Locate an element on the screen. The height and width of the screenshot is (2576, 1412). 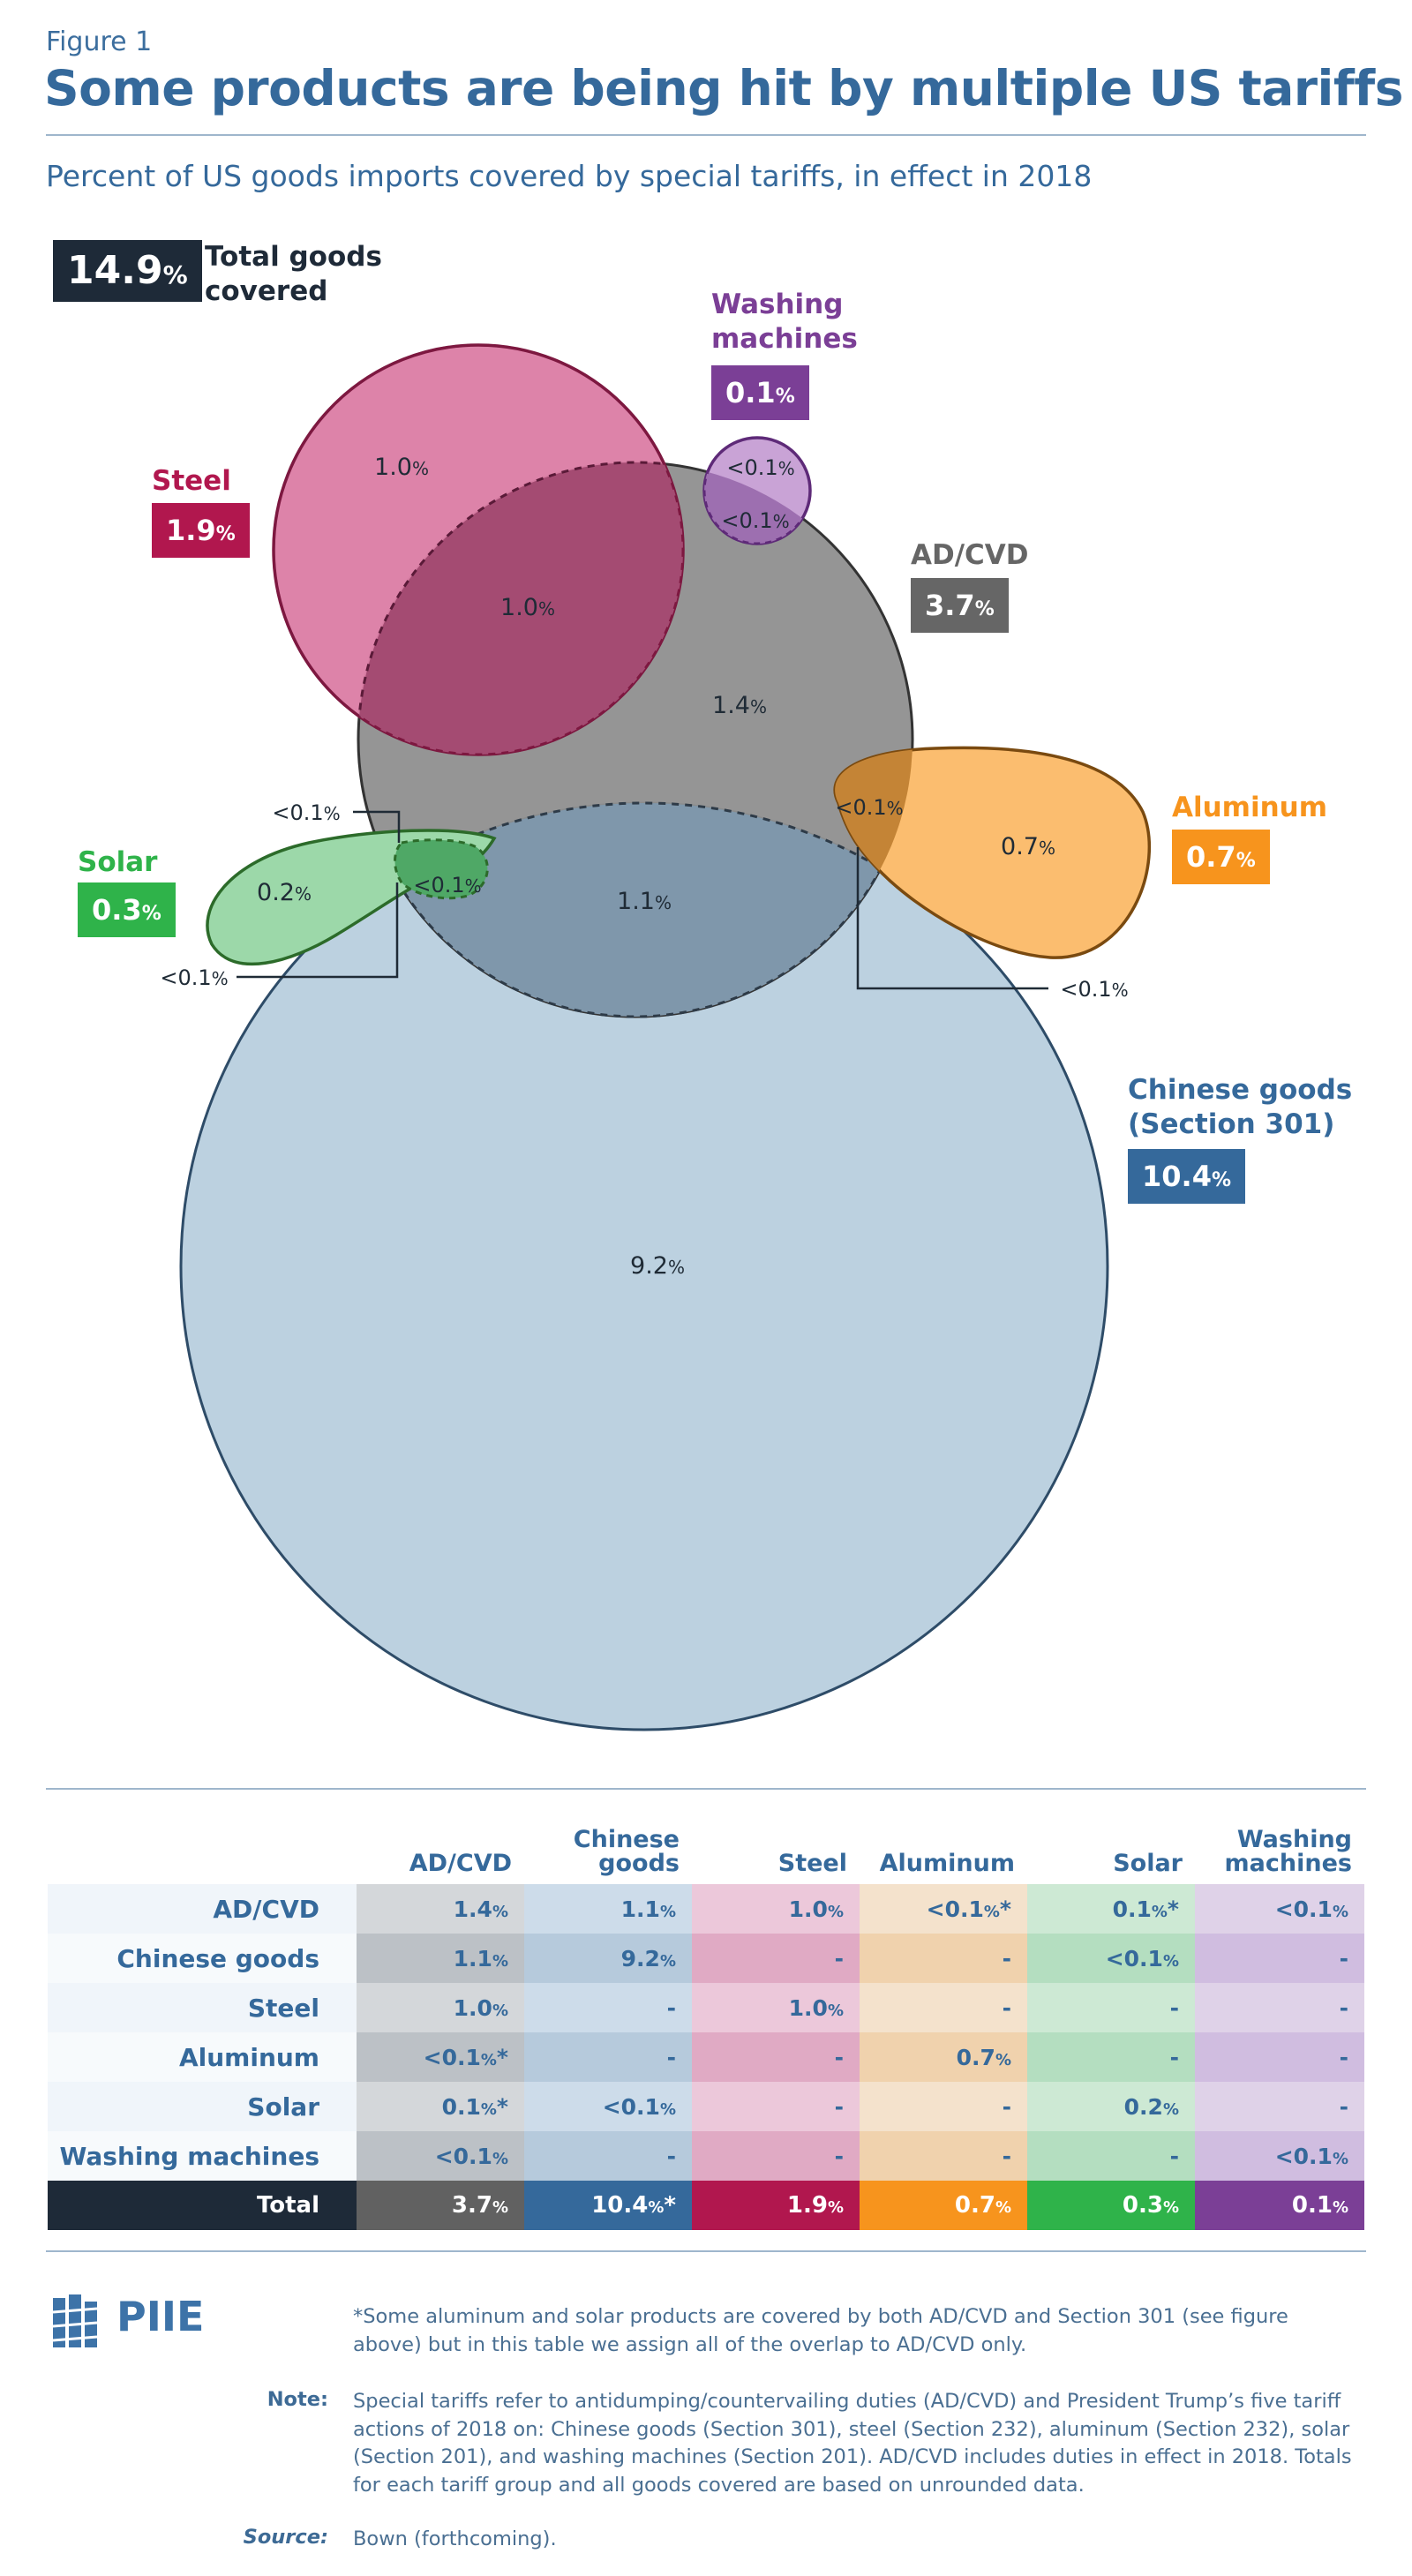
table-col-aluminum: Aluminum is located at coordinates (947, 1863).